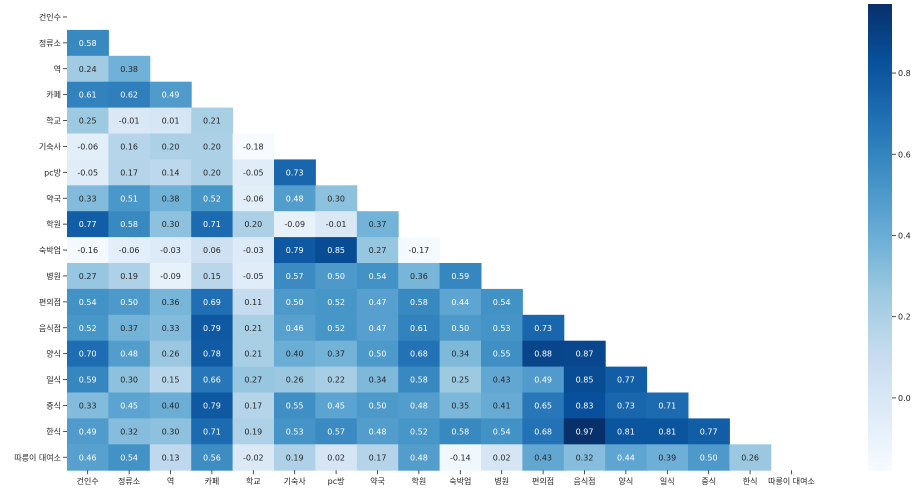 The height and width of the screenshot is (498, 917). I want to click on y-tick-label: 숙박업, so click(50, 250).